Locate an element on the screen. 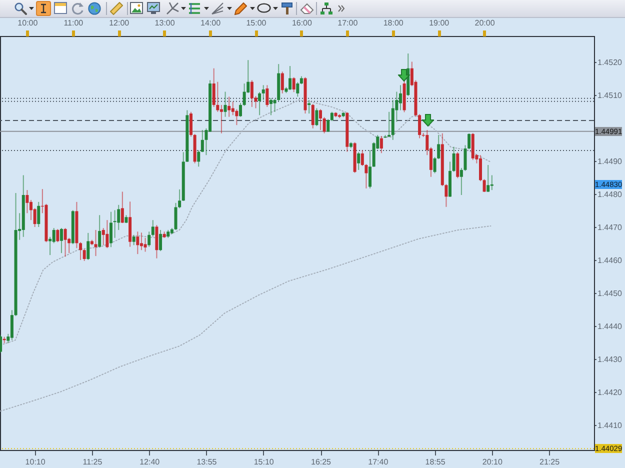 The height and width of the screenshot is (468, 625). x-tick-label: 18:55 is located at coordinates (435, 462).